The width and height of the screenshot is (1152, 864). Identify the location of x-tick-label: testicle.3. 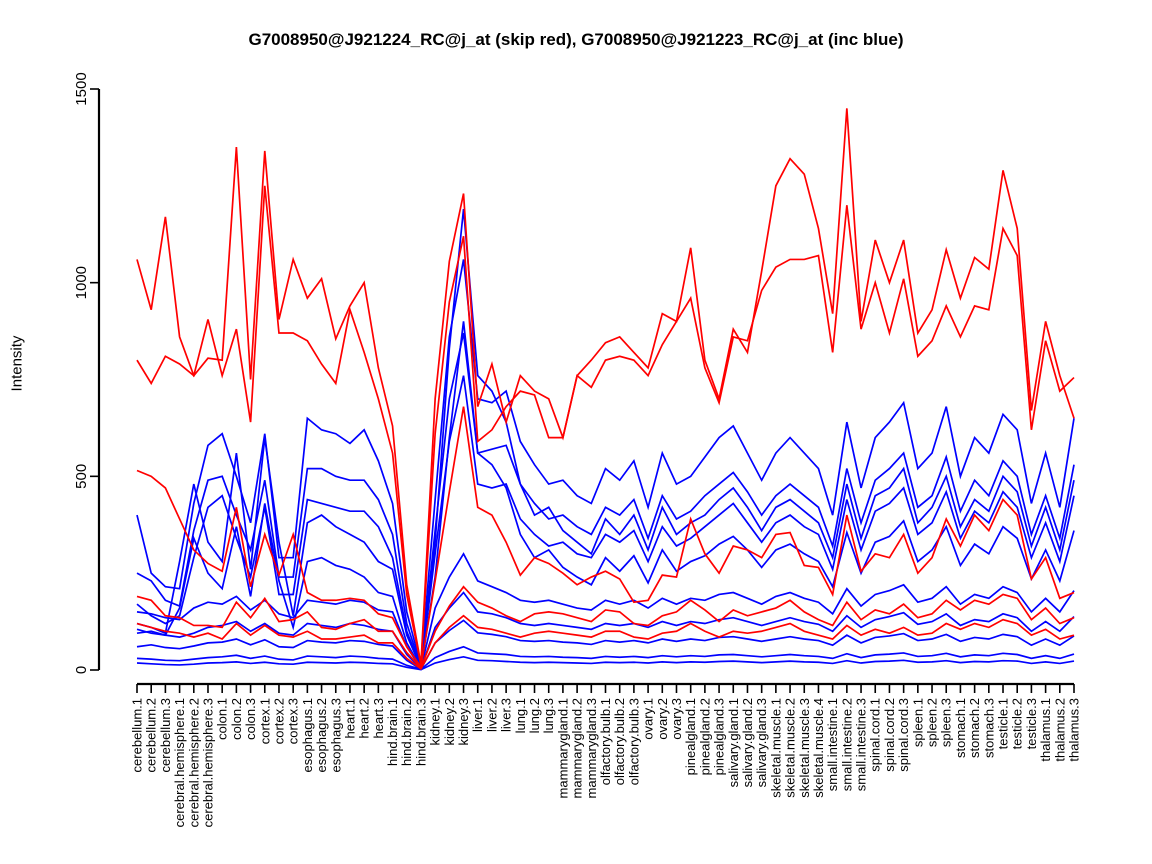
(1031, 723).